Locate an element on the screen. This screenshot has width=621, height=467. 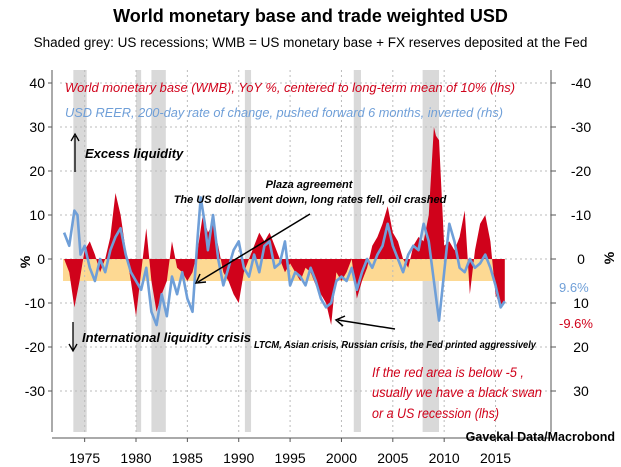
ltcm-arrowhead-icon is located at coordinates (340, 321).